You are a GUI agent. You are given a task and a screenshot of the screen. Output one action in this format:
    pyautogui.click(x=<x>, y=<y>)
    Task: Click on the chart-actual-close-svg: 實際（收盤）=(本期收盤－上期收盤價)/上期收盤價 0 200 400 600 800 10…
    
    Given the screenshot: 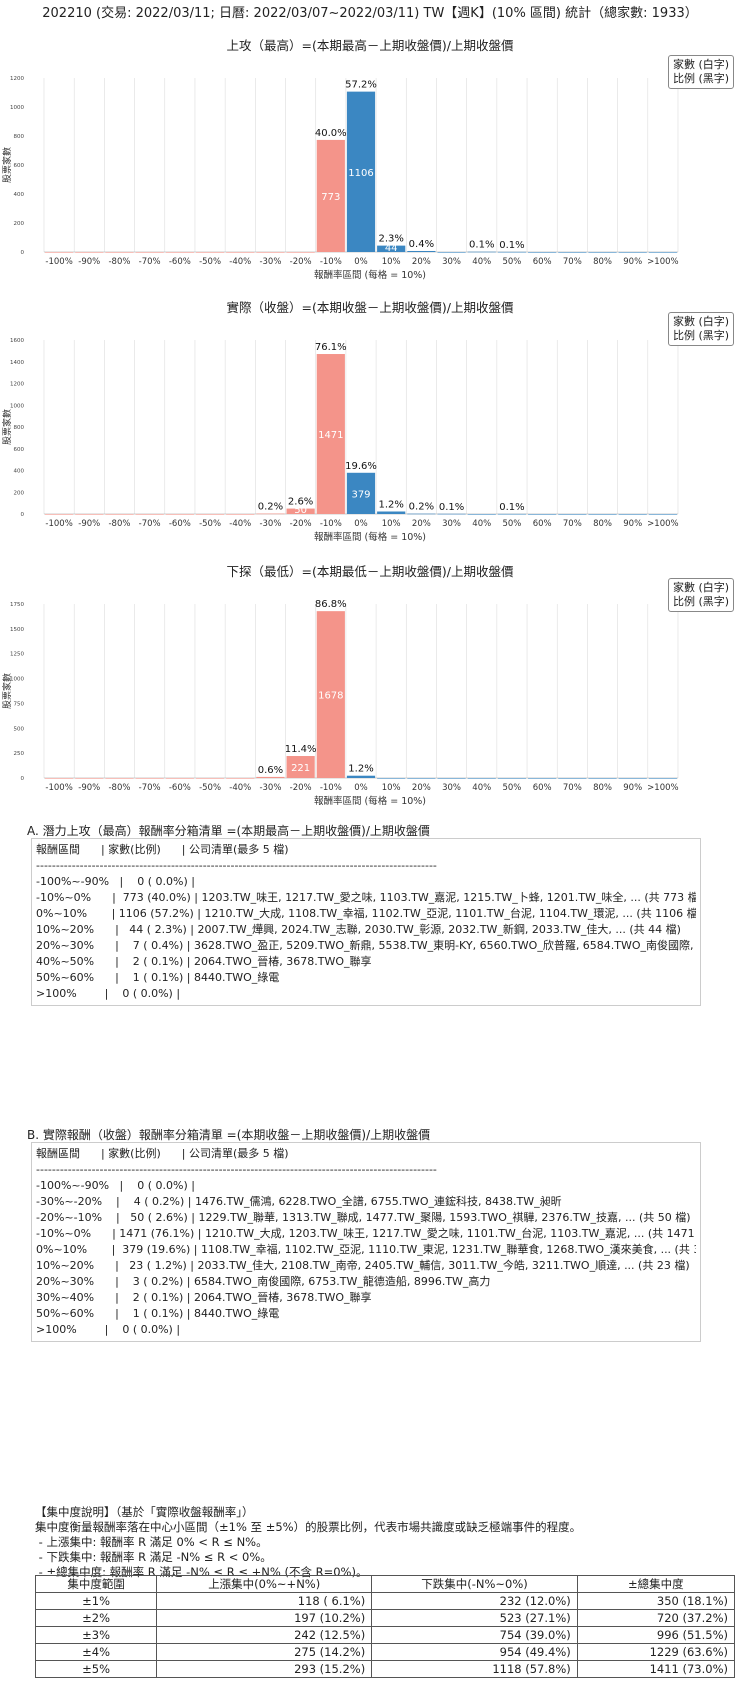 What is the action you would take?
    pyautogui.click(x=340, y=421)
    